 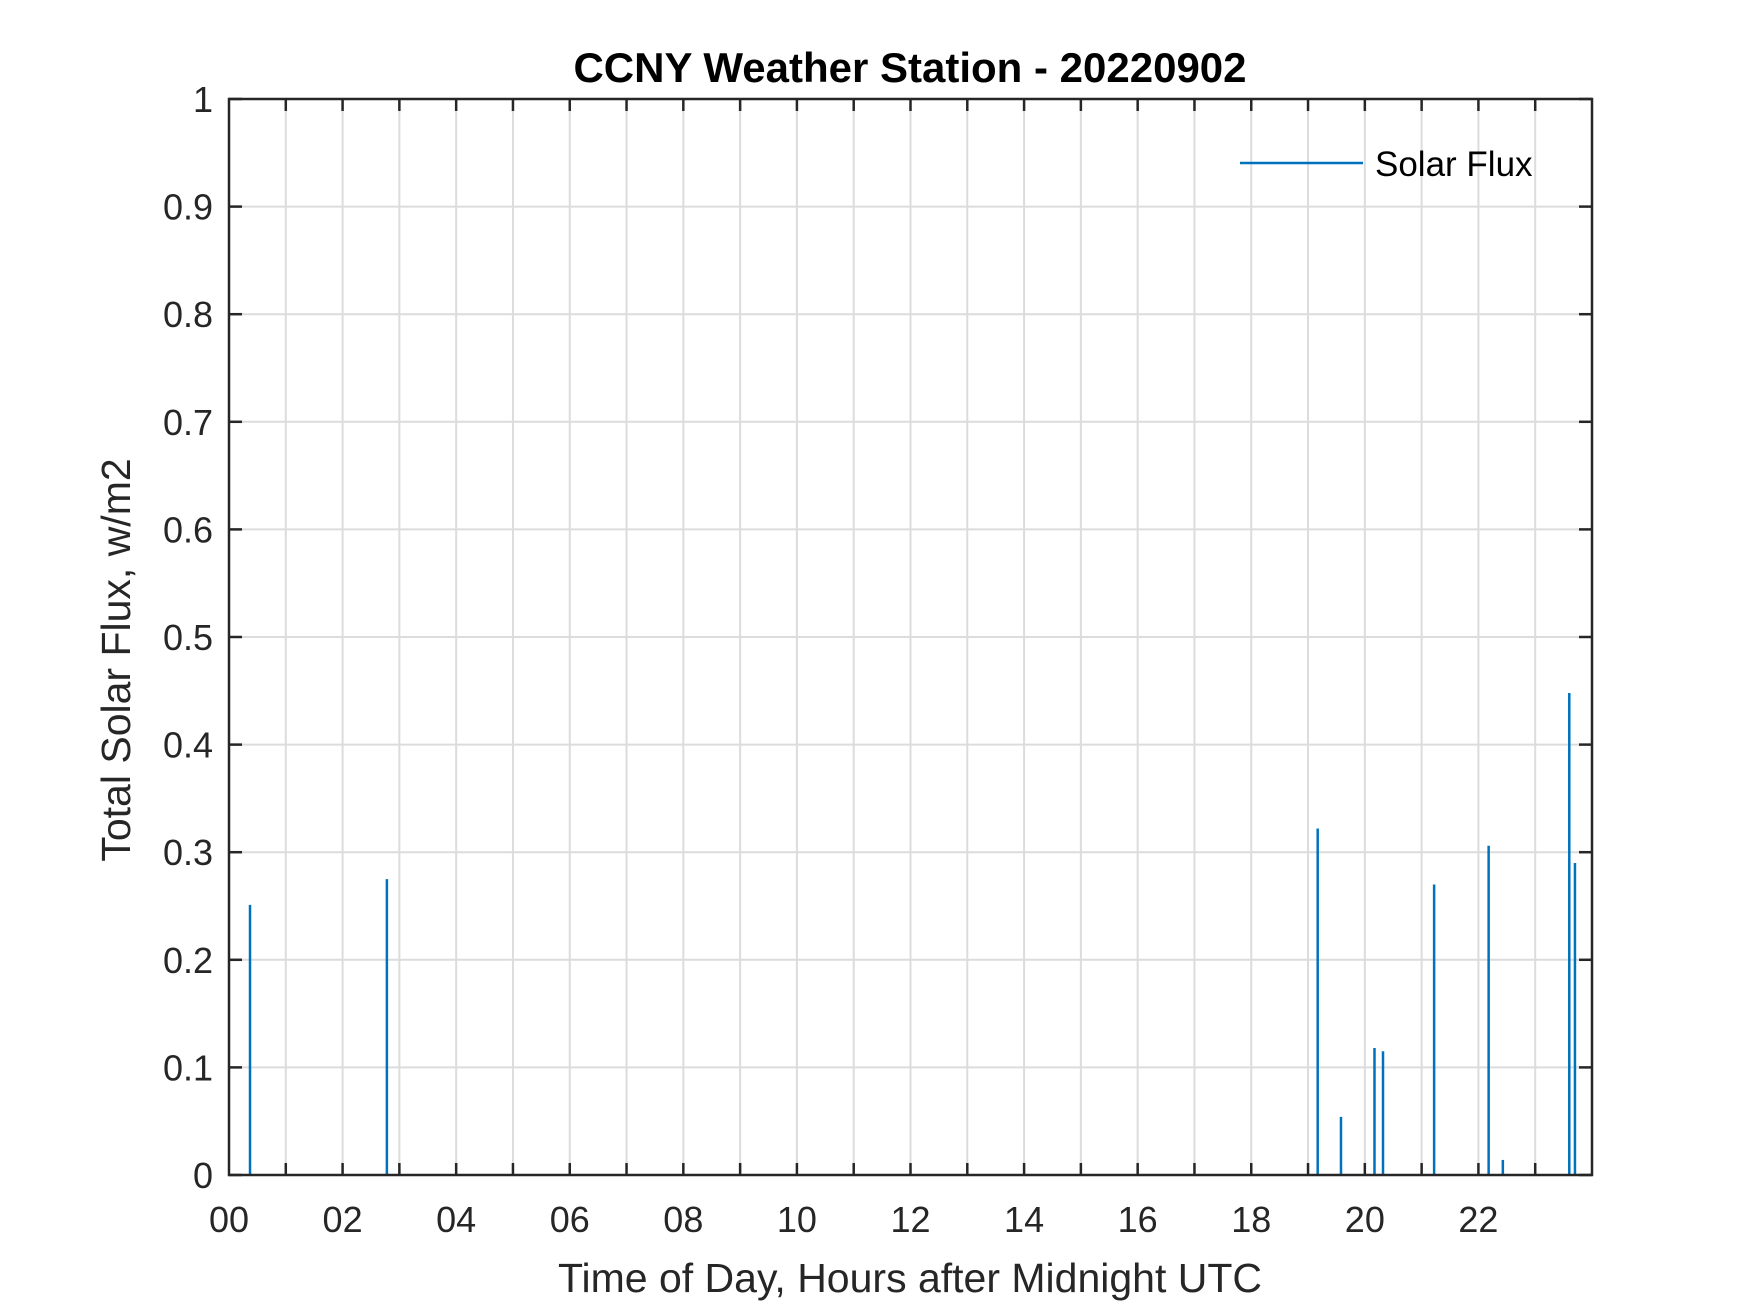 What do you see at coordinates (1138, 1219) in the screenshot?
I see `x-tick-label: 16` at bounding box center [1138, 1219].